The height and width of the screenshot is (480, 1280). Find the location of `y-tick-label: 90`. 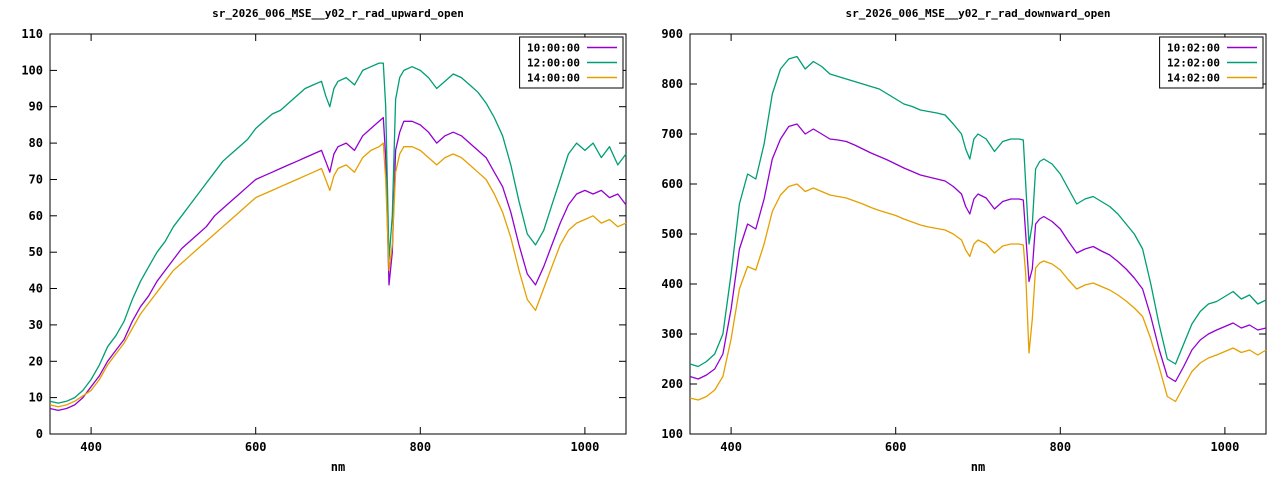

y-tick-label: 90 is located at coordinates (36, 107).